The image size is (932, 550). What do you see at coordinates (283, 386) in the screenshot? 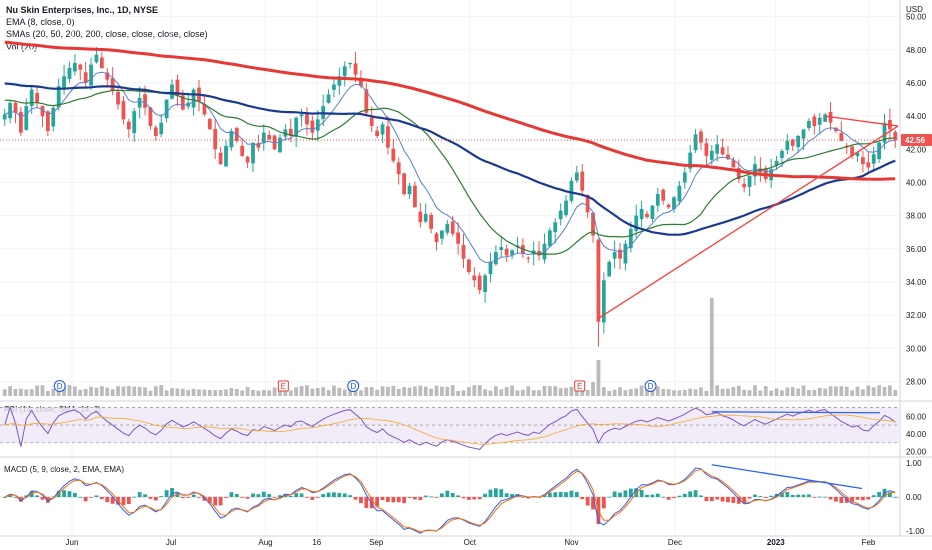
I see `event-label: E` at bounding box center [283, 386].